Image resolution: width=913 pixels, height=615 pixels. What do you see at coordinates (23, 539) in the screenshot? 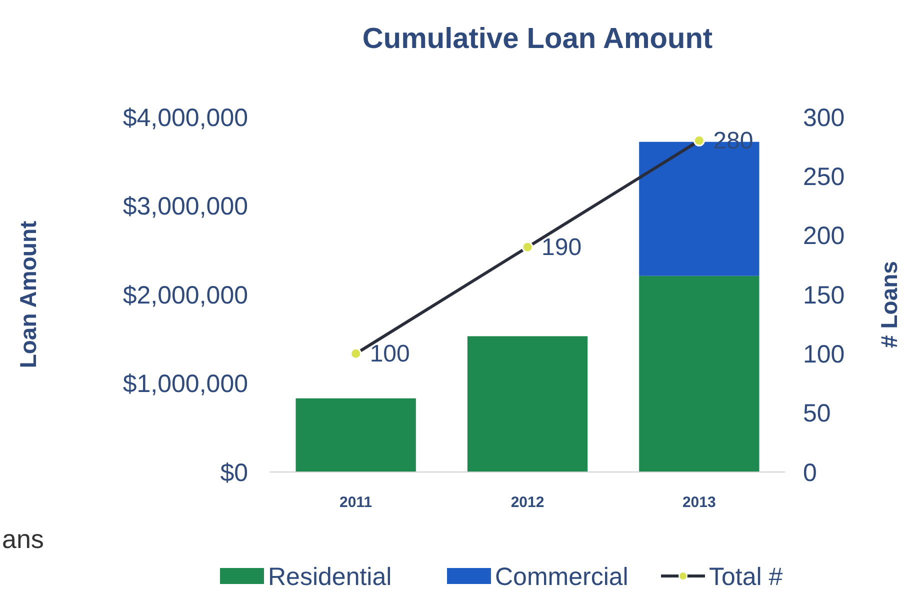
I see `text: ans` at bounding box center [23, 539].